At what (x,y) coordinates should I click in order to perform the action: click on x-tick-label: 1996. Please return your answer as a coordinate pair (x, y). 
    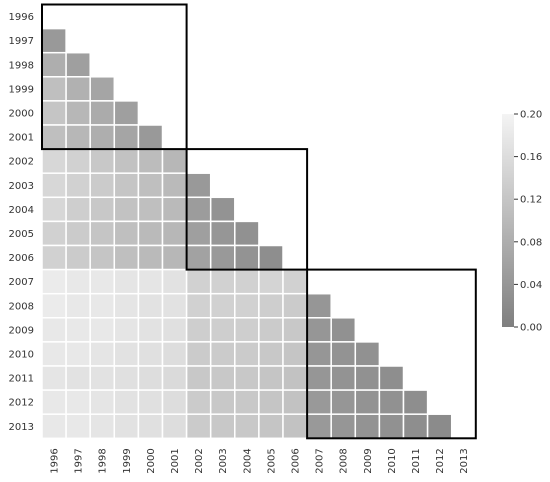
    Looking at the image, I should click on (55, 460).